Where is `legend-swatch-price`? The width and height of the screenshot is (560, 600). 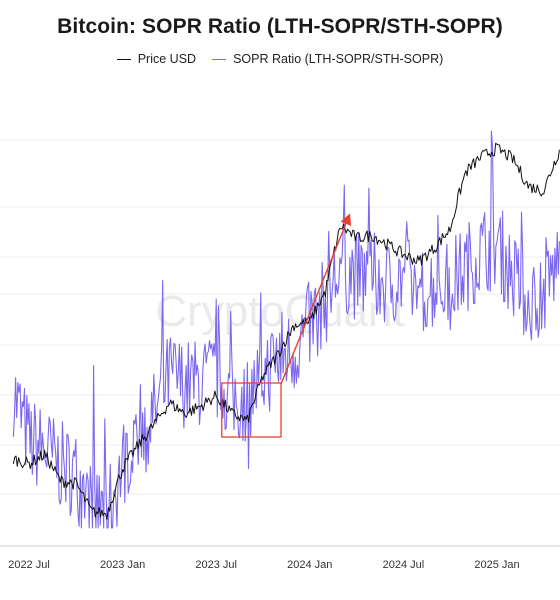 legend-swatch-price is located at coordinates (123, 59).